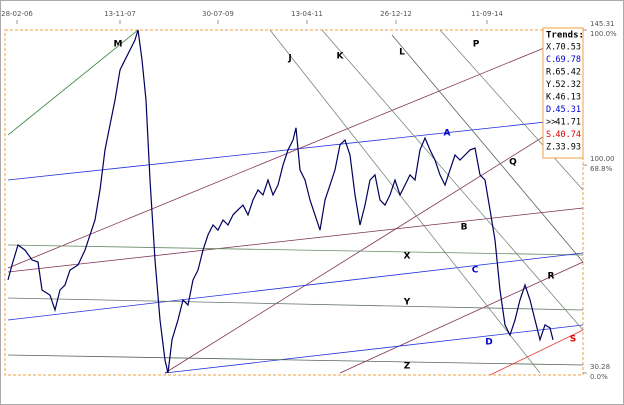 The image size is (624, 405). I want to click on trend-value: 45.31, so click(568, 110).